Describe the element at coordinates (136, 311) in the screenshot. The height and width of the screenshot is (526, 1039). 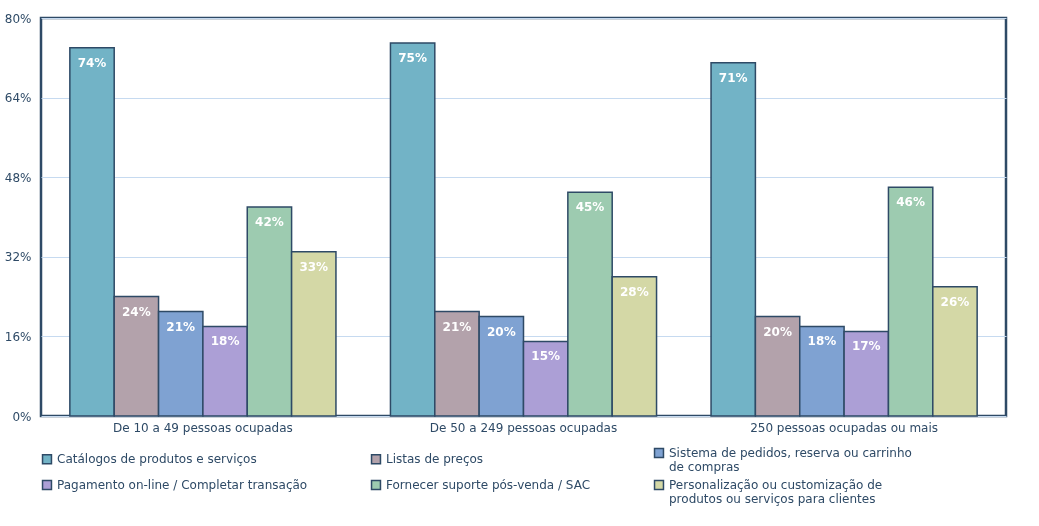
I see `data-label: 24%` at that location.